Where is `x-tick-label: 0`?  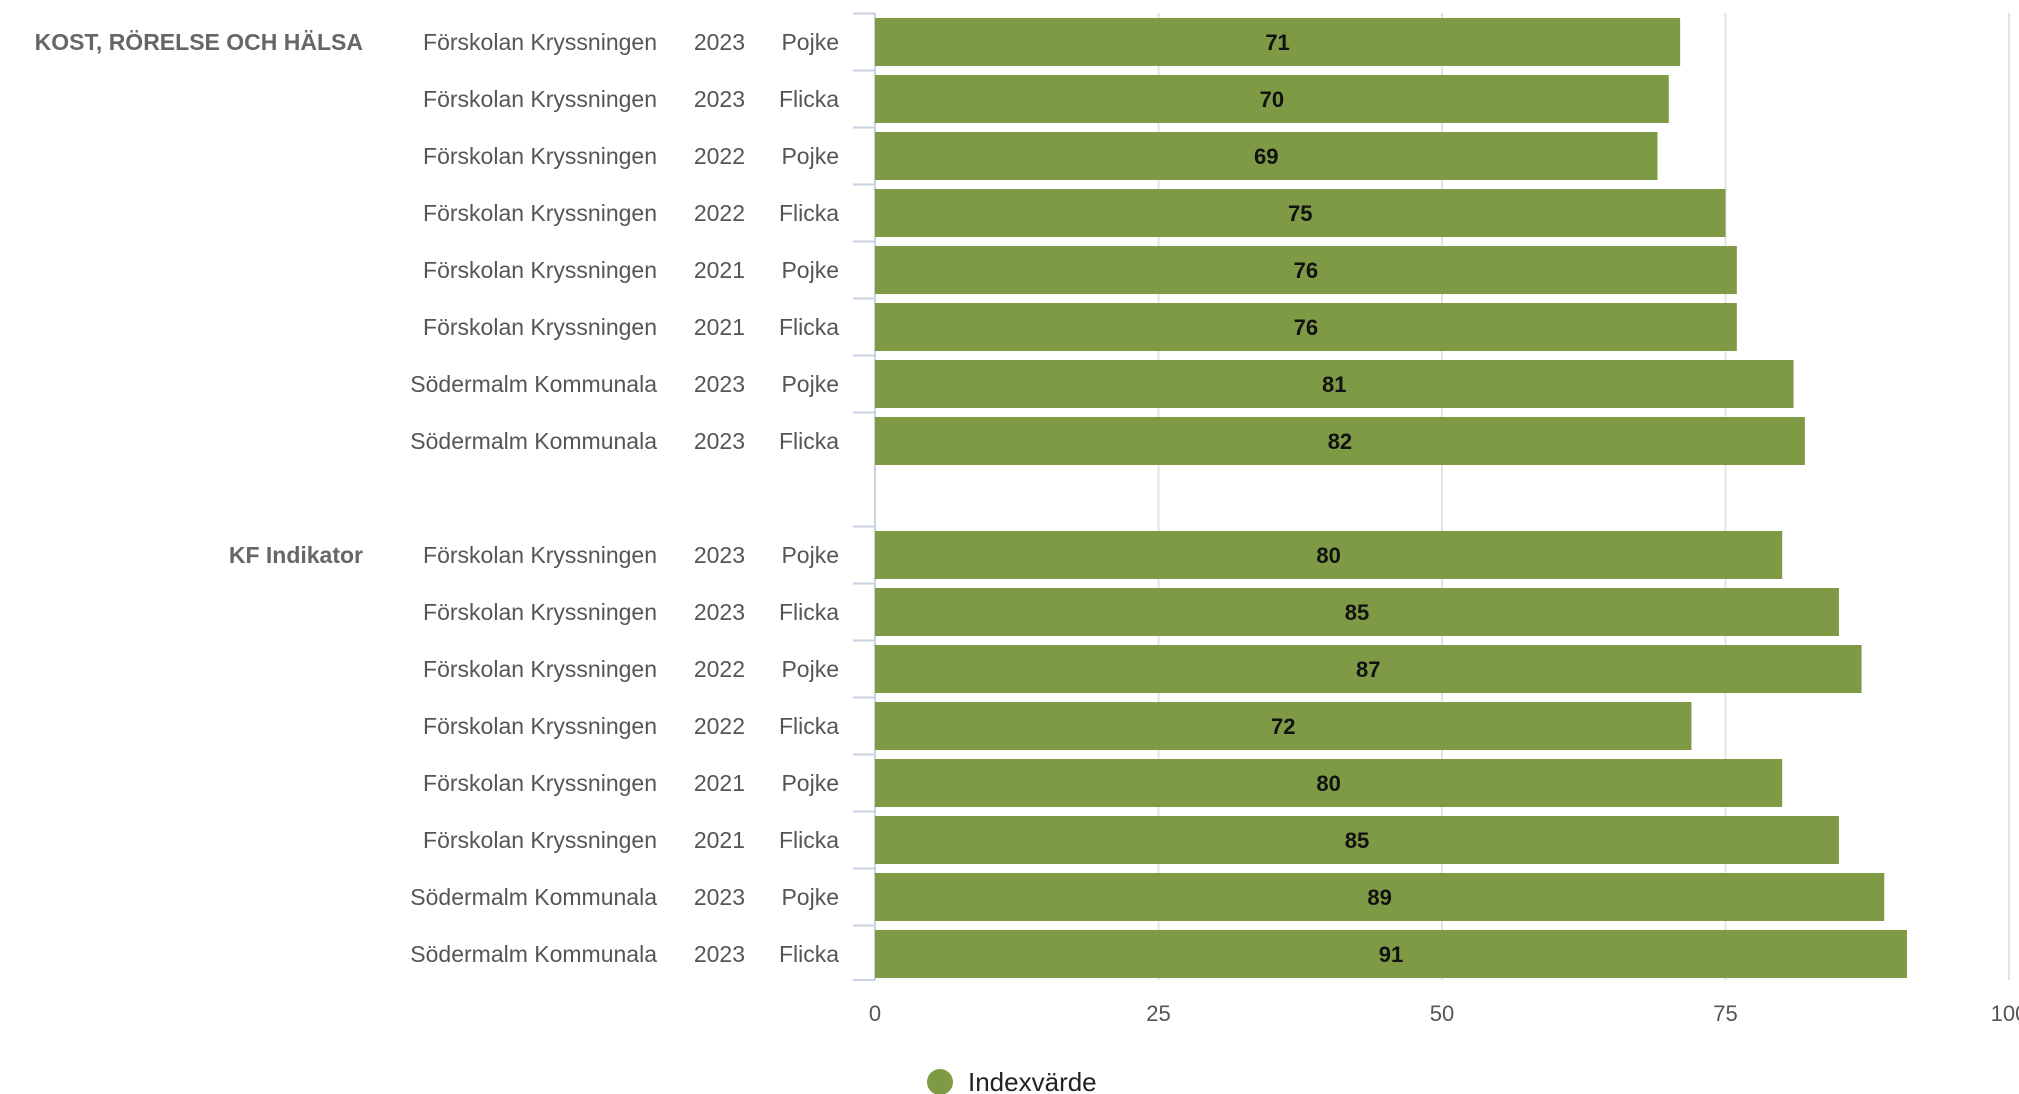 x-tick-label: 0 is located at coordinates (875, 1013).